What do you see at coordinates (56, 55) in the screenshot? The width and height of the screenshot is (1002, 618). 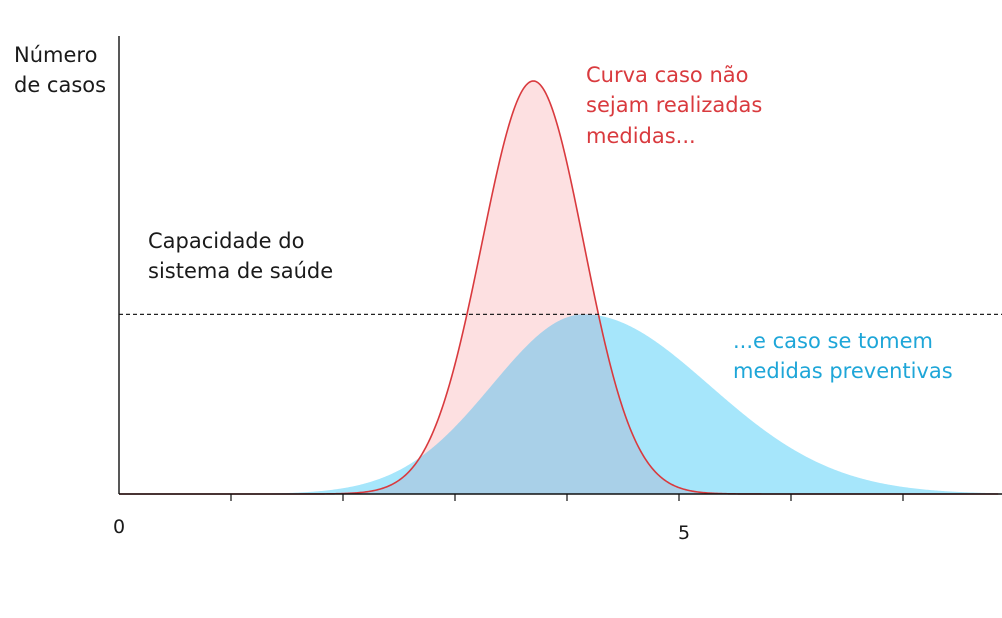 I see `y-axis-label-line-1: Número` at bounding box center [56, 55].